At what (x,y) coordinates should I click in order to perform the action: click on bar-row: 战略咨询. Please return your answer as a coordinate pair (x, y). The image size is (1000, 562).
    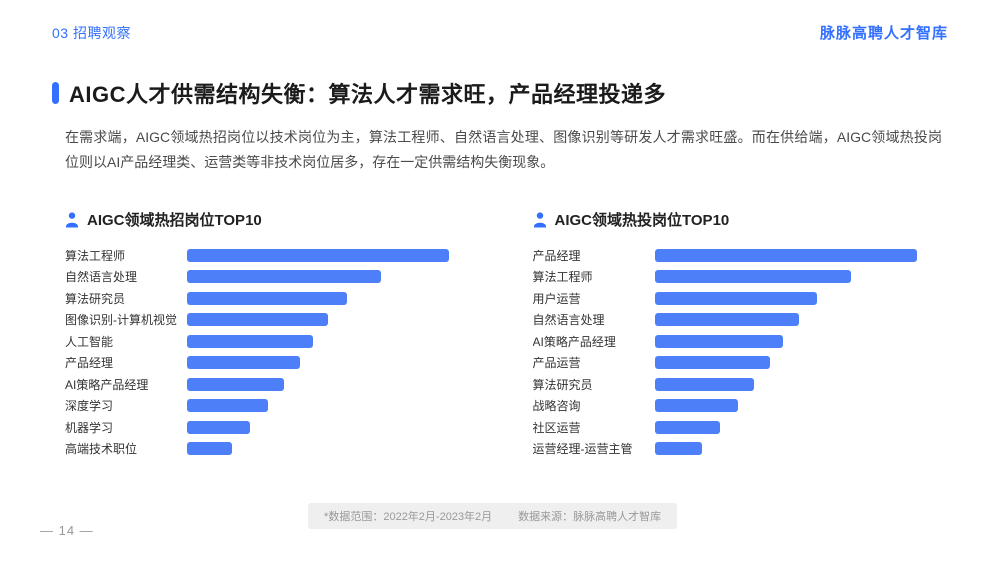
    Looking at the image, I should click on (738, 406).